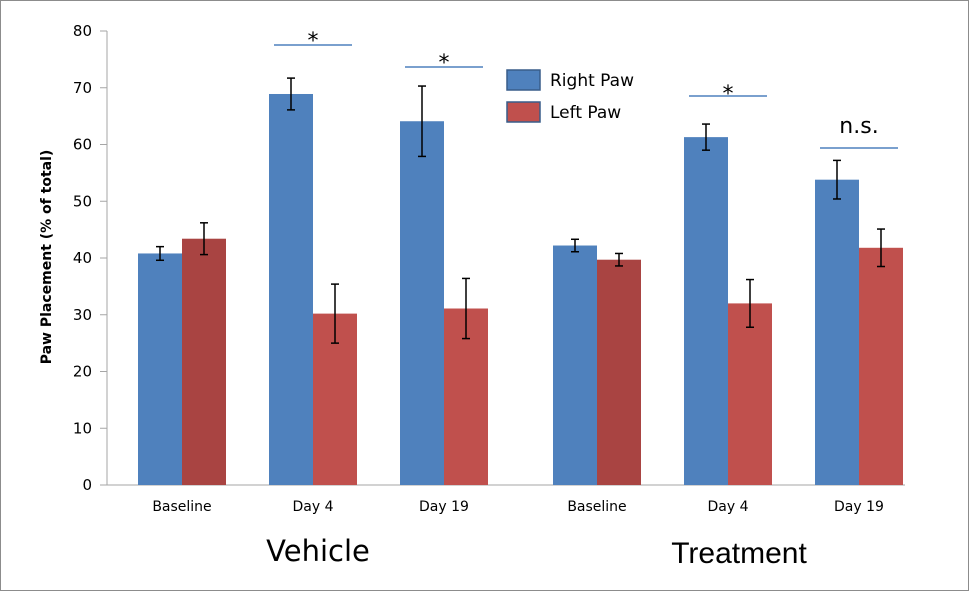  I want to click on y-tick-label: 20, so click(82, 372).